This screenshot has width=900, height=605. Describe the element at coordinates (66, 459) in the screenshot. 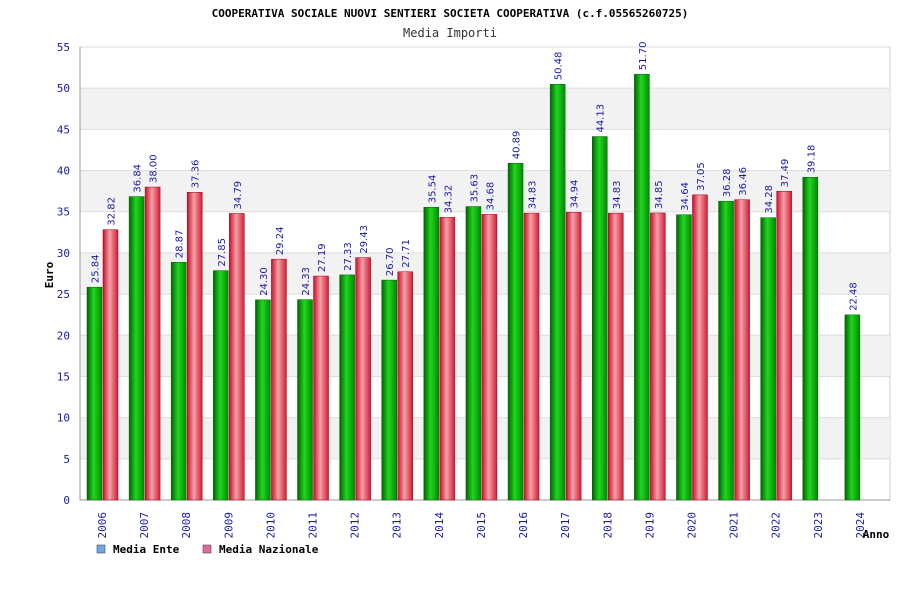

I see `y-tick-label: 5` at that location.